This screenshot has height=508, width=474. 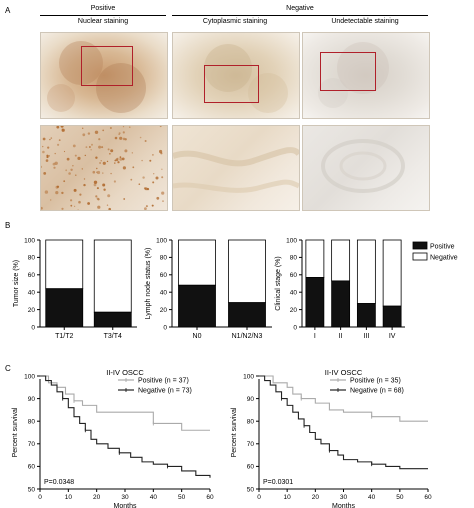 What do you see at coordinates (300, 15) in the screenshot?
I see `header-negative-rule` at bounding box center [300, 15].